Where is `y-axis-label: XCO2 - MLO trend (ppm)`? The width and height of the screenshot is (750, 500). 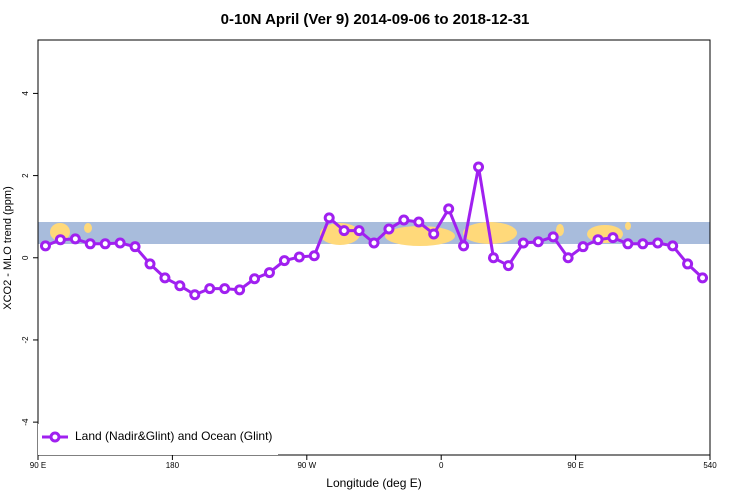 y-axis-label: XCO2 - MLO trend (ppm) is located at coordinates (8, 247).